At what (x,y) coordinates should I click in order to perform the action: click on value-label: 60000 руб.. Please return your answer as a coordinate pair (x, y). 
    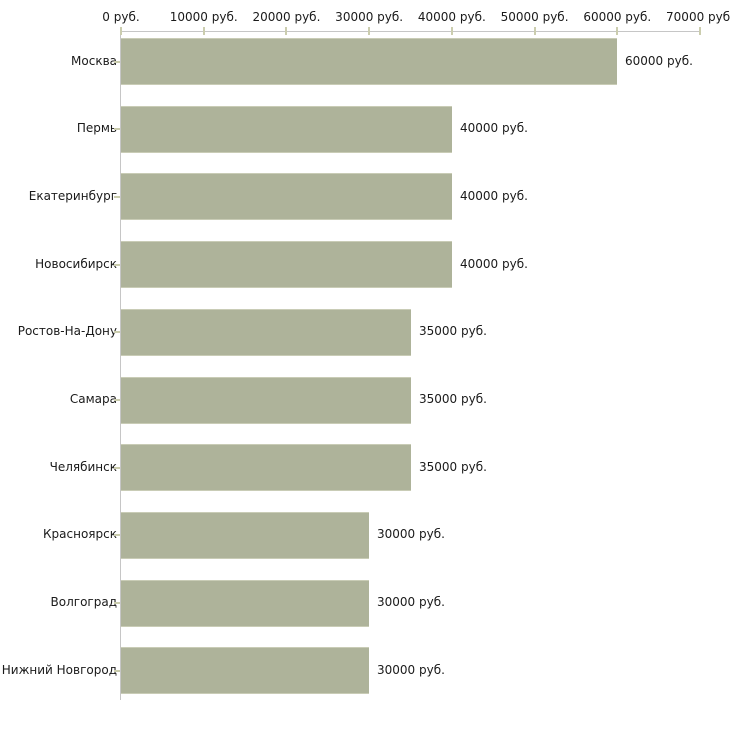
    Looking at the image, I should click on (659, 61).